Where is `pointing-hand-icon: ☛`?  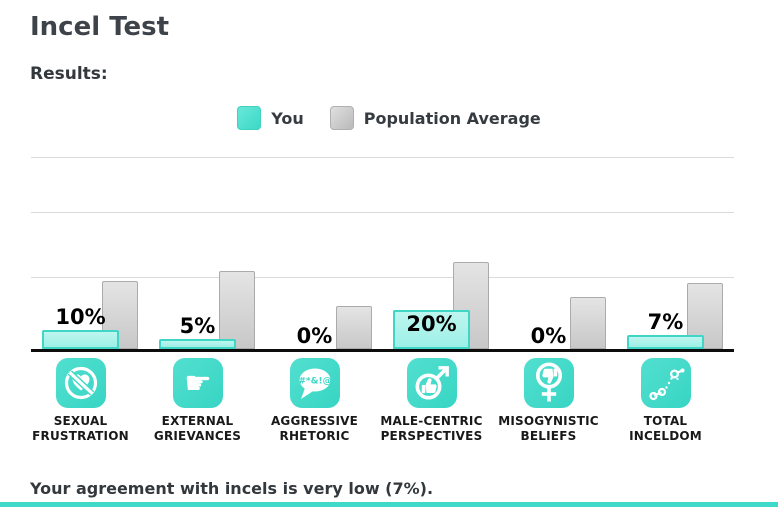
pointing-hand-icon: ☛ is located at coordinates (197, 383).